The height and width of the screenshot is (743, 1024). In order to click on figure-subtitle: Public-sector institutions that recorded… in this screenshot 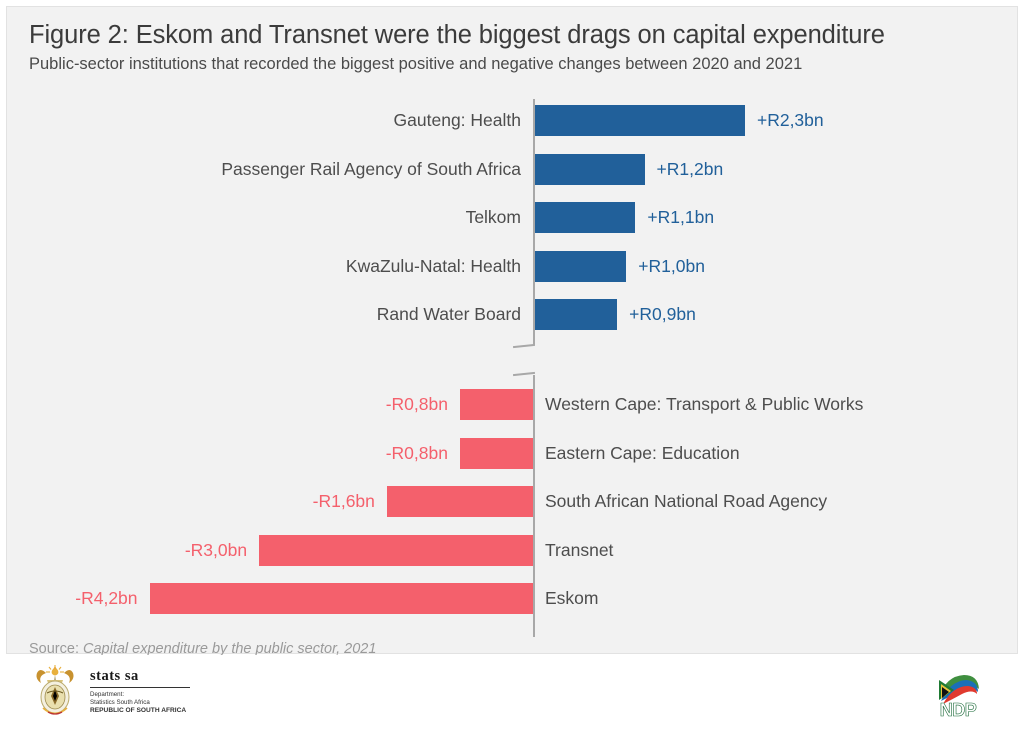, I will do `click(416, 64)`.